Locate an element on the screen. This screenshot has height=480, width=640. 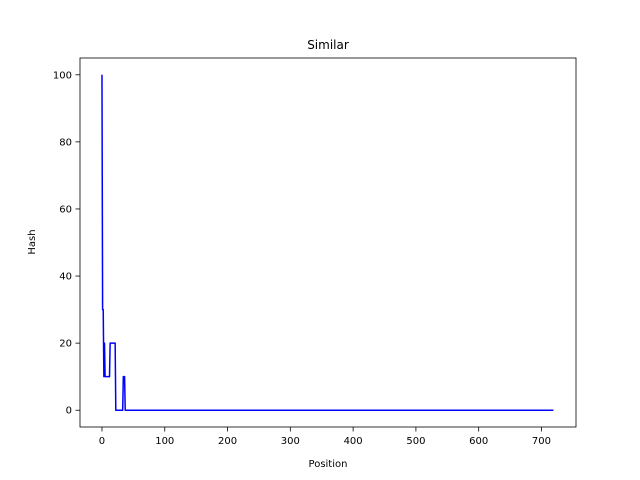
x-tick-label: 0 is located at coordinates (102, 441).